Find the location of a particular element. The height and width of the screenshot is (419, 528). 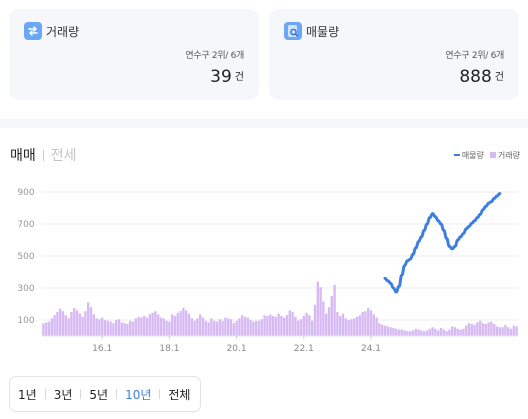

deal-type-tabs: 매매 전세 is located at coordinates (43, 155).